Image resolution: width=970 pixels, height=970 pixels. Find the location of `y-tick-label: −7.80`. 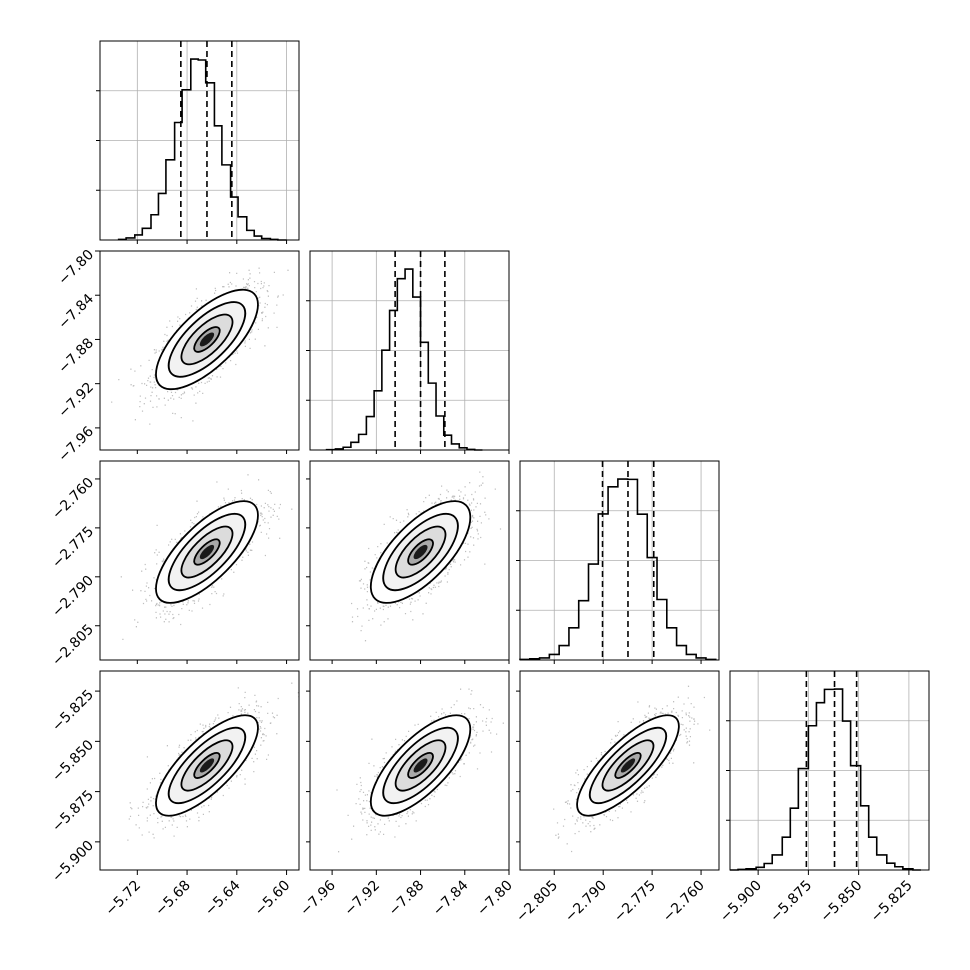

y-tick-label: −7.80 is located at coordinates (76, 268).